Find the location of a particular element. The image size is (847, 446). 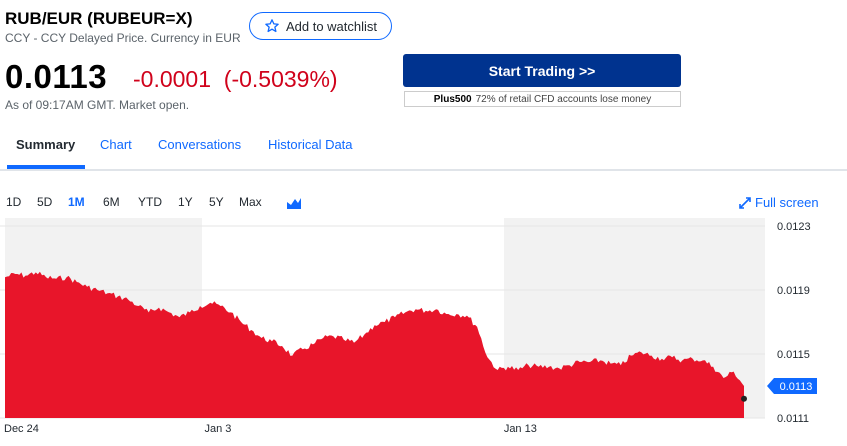

ad-disclaimer-text: 72% of retail CFD accounts lose money is located at coordinates (563, 99).